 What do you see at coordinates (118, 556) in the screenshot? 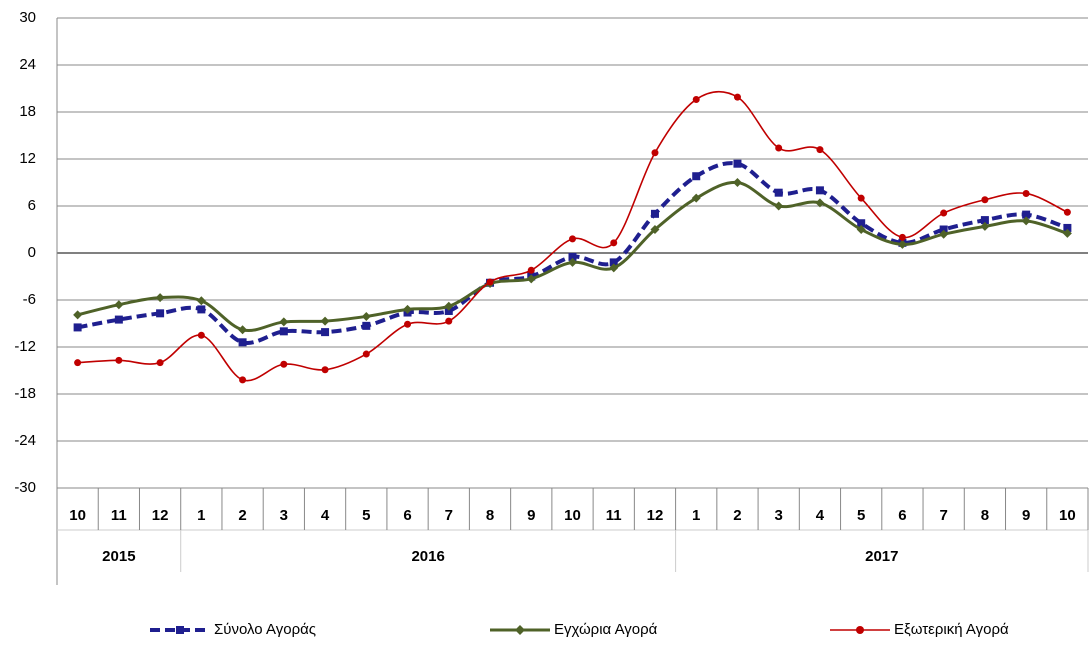
I see `year-label: 2015` at bounding box center [118, 556].